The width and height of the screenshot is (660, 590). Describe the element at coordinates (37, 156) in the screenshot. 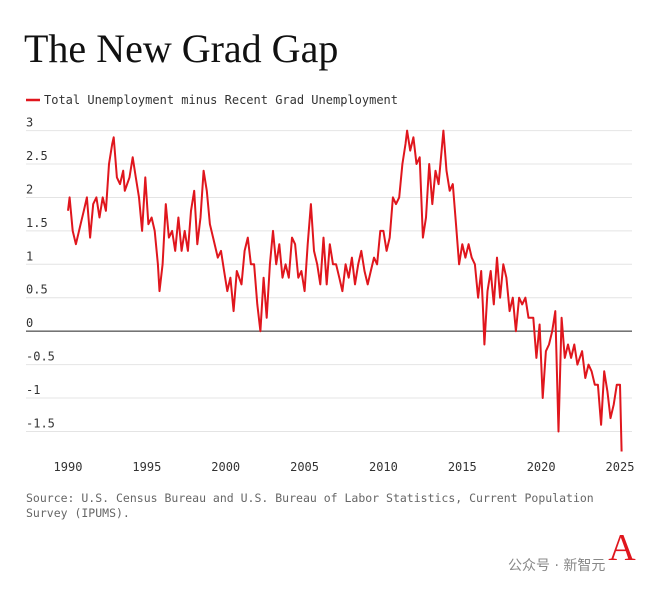

I see `y-tick-label: 2.5` at that location.